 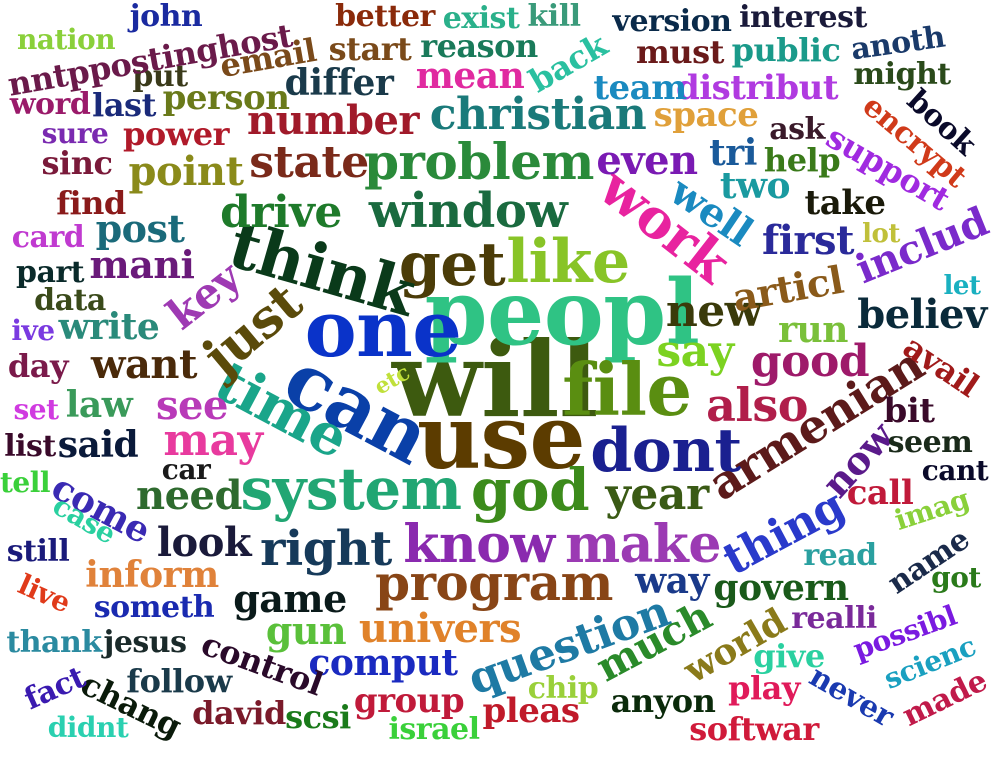 I want to click on word-live: live, so click(x=44, y=593).